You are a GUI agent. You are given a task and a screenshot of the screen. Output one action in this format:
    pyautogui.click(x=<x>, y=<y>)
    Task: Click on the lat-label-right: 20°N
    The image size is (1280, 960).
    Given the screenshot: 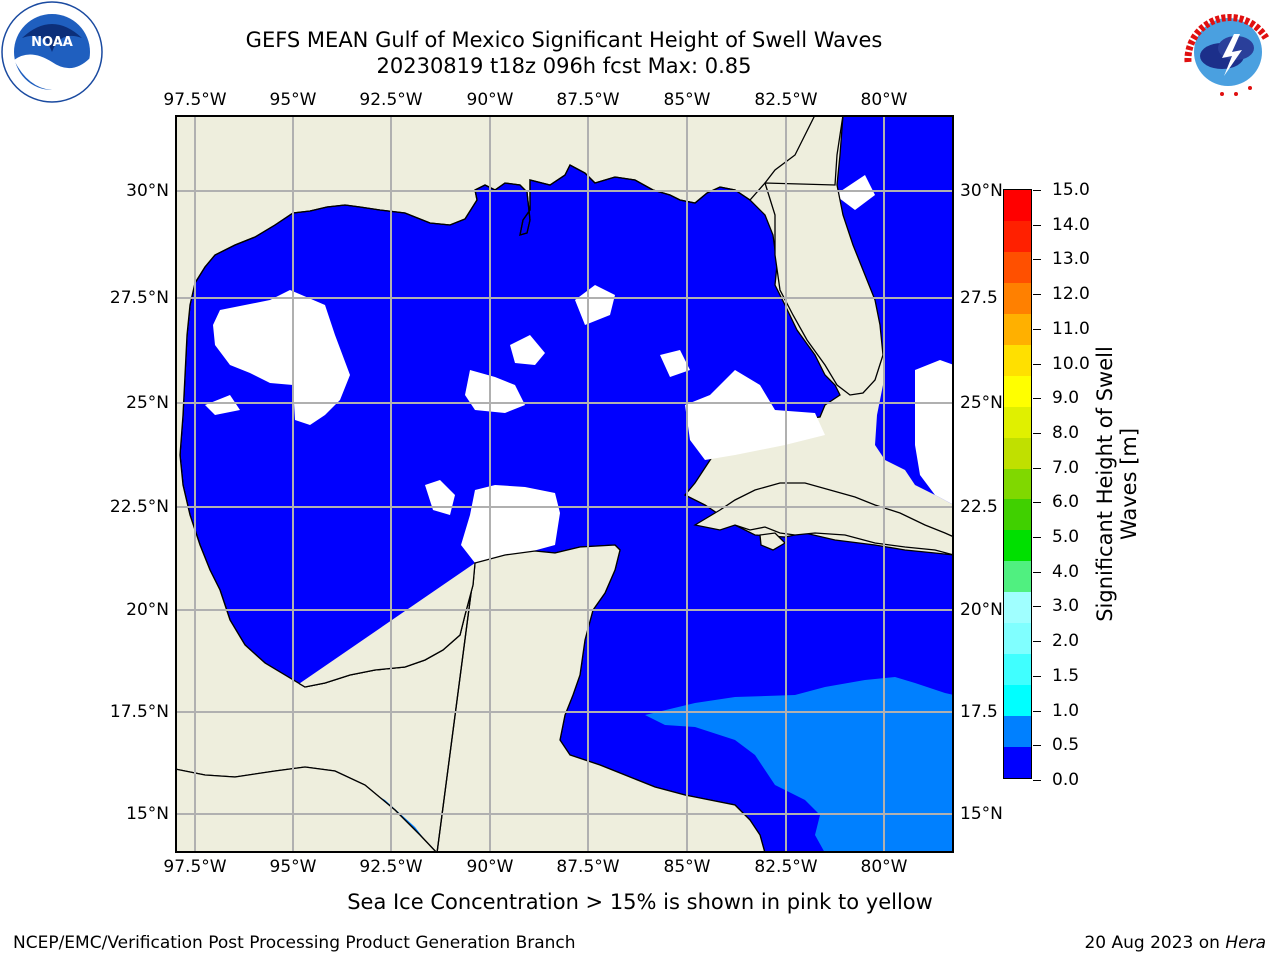 What is the action you would take?
    pyautogui.click(x=981, y=610)
    